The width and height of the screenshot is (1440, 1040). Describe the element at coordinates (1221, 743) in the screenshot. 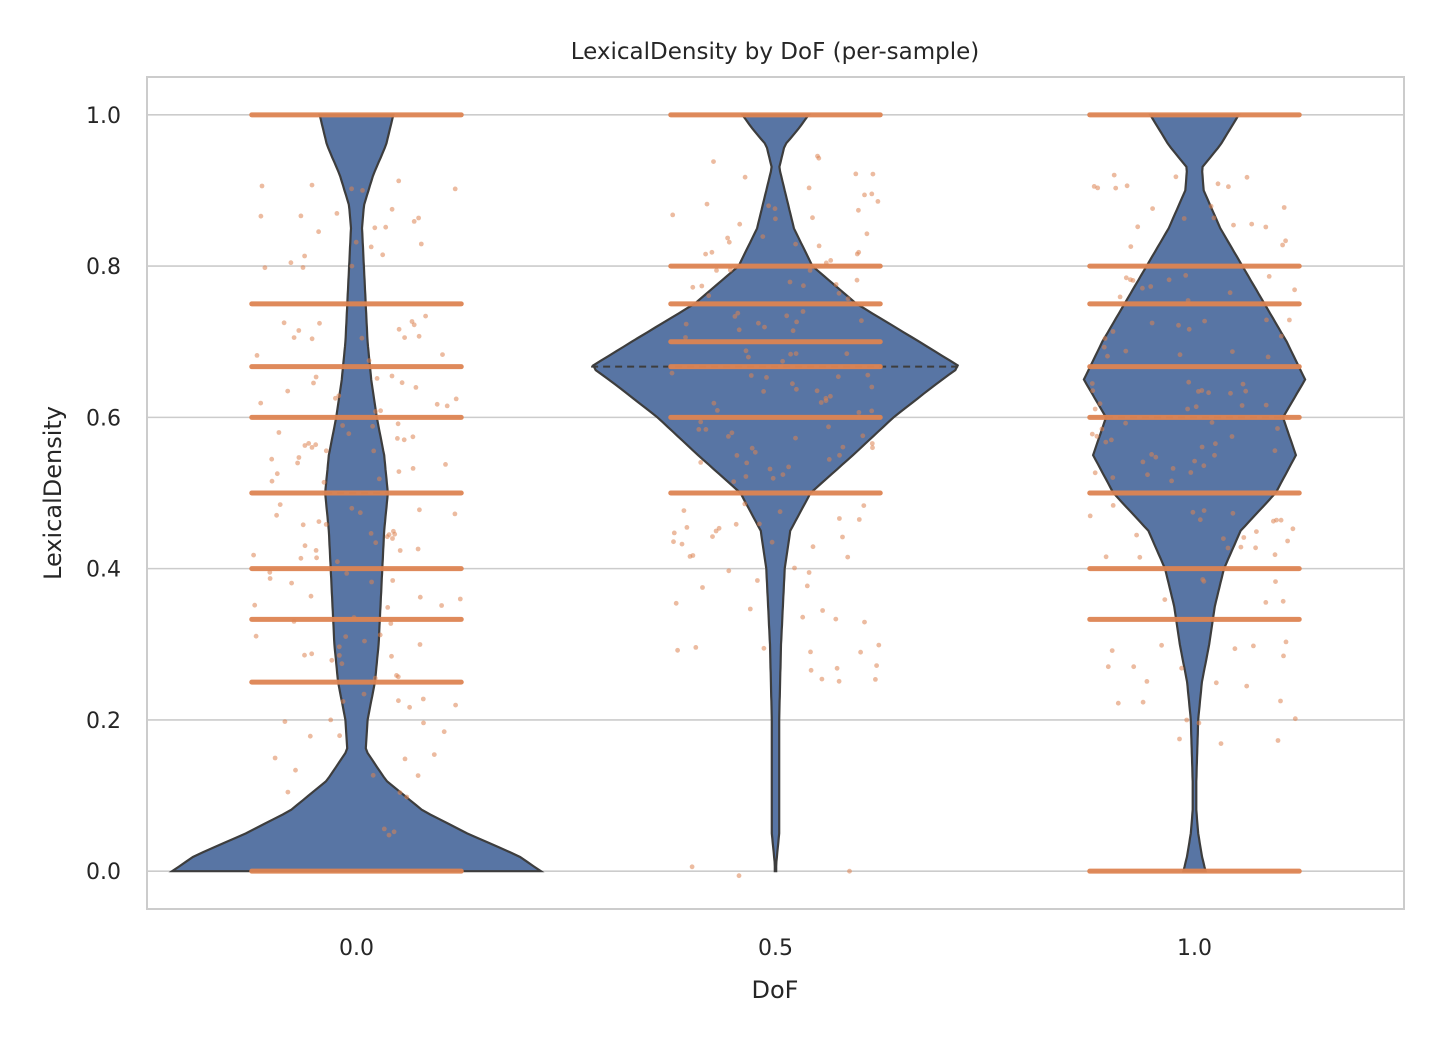

I see `point-1.0-0-0` at that location.